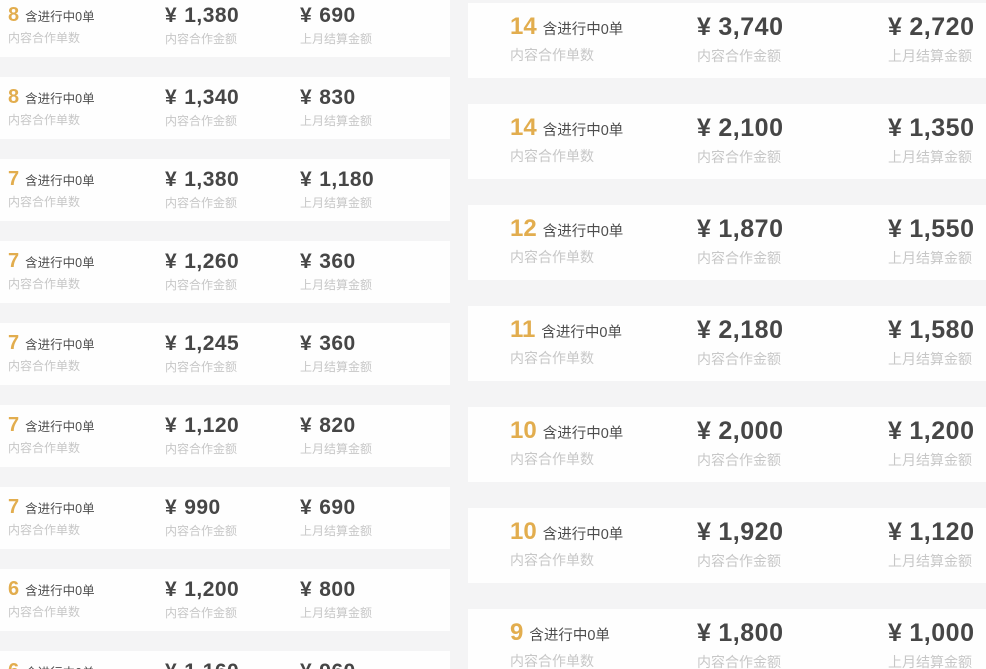  I want to click on settlement-amount-value: 360, so click(337, 261).